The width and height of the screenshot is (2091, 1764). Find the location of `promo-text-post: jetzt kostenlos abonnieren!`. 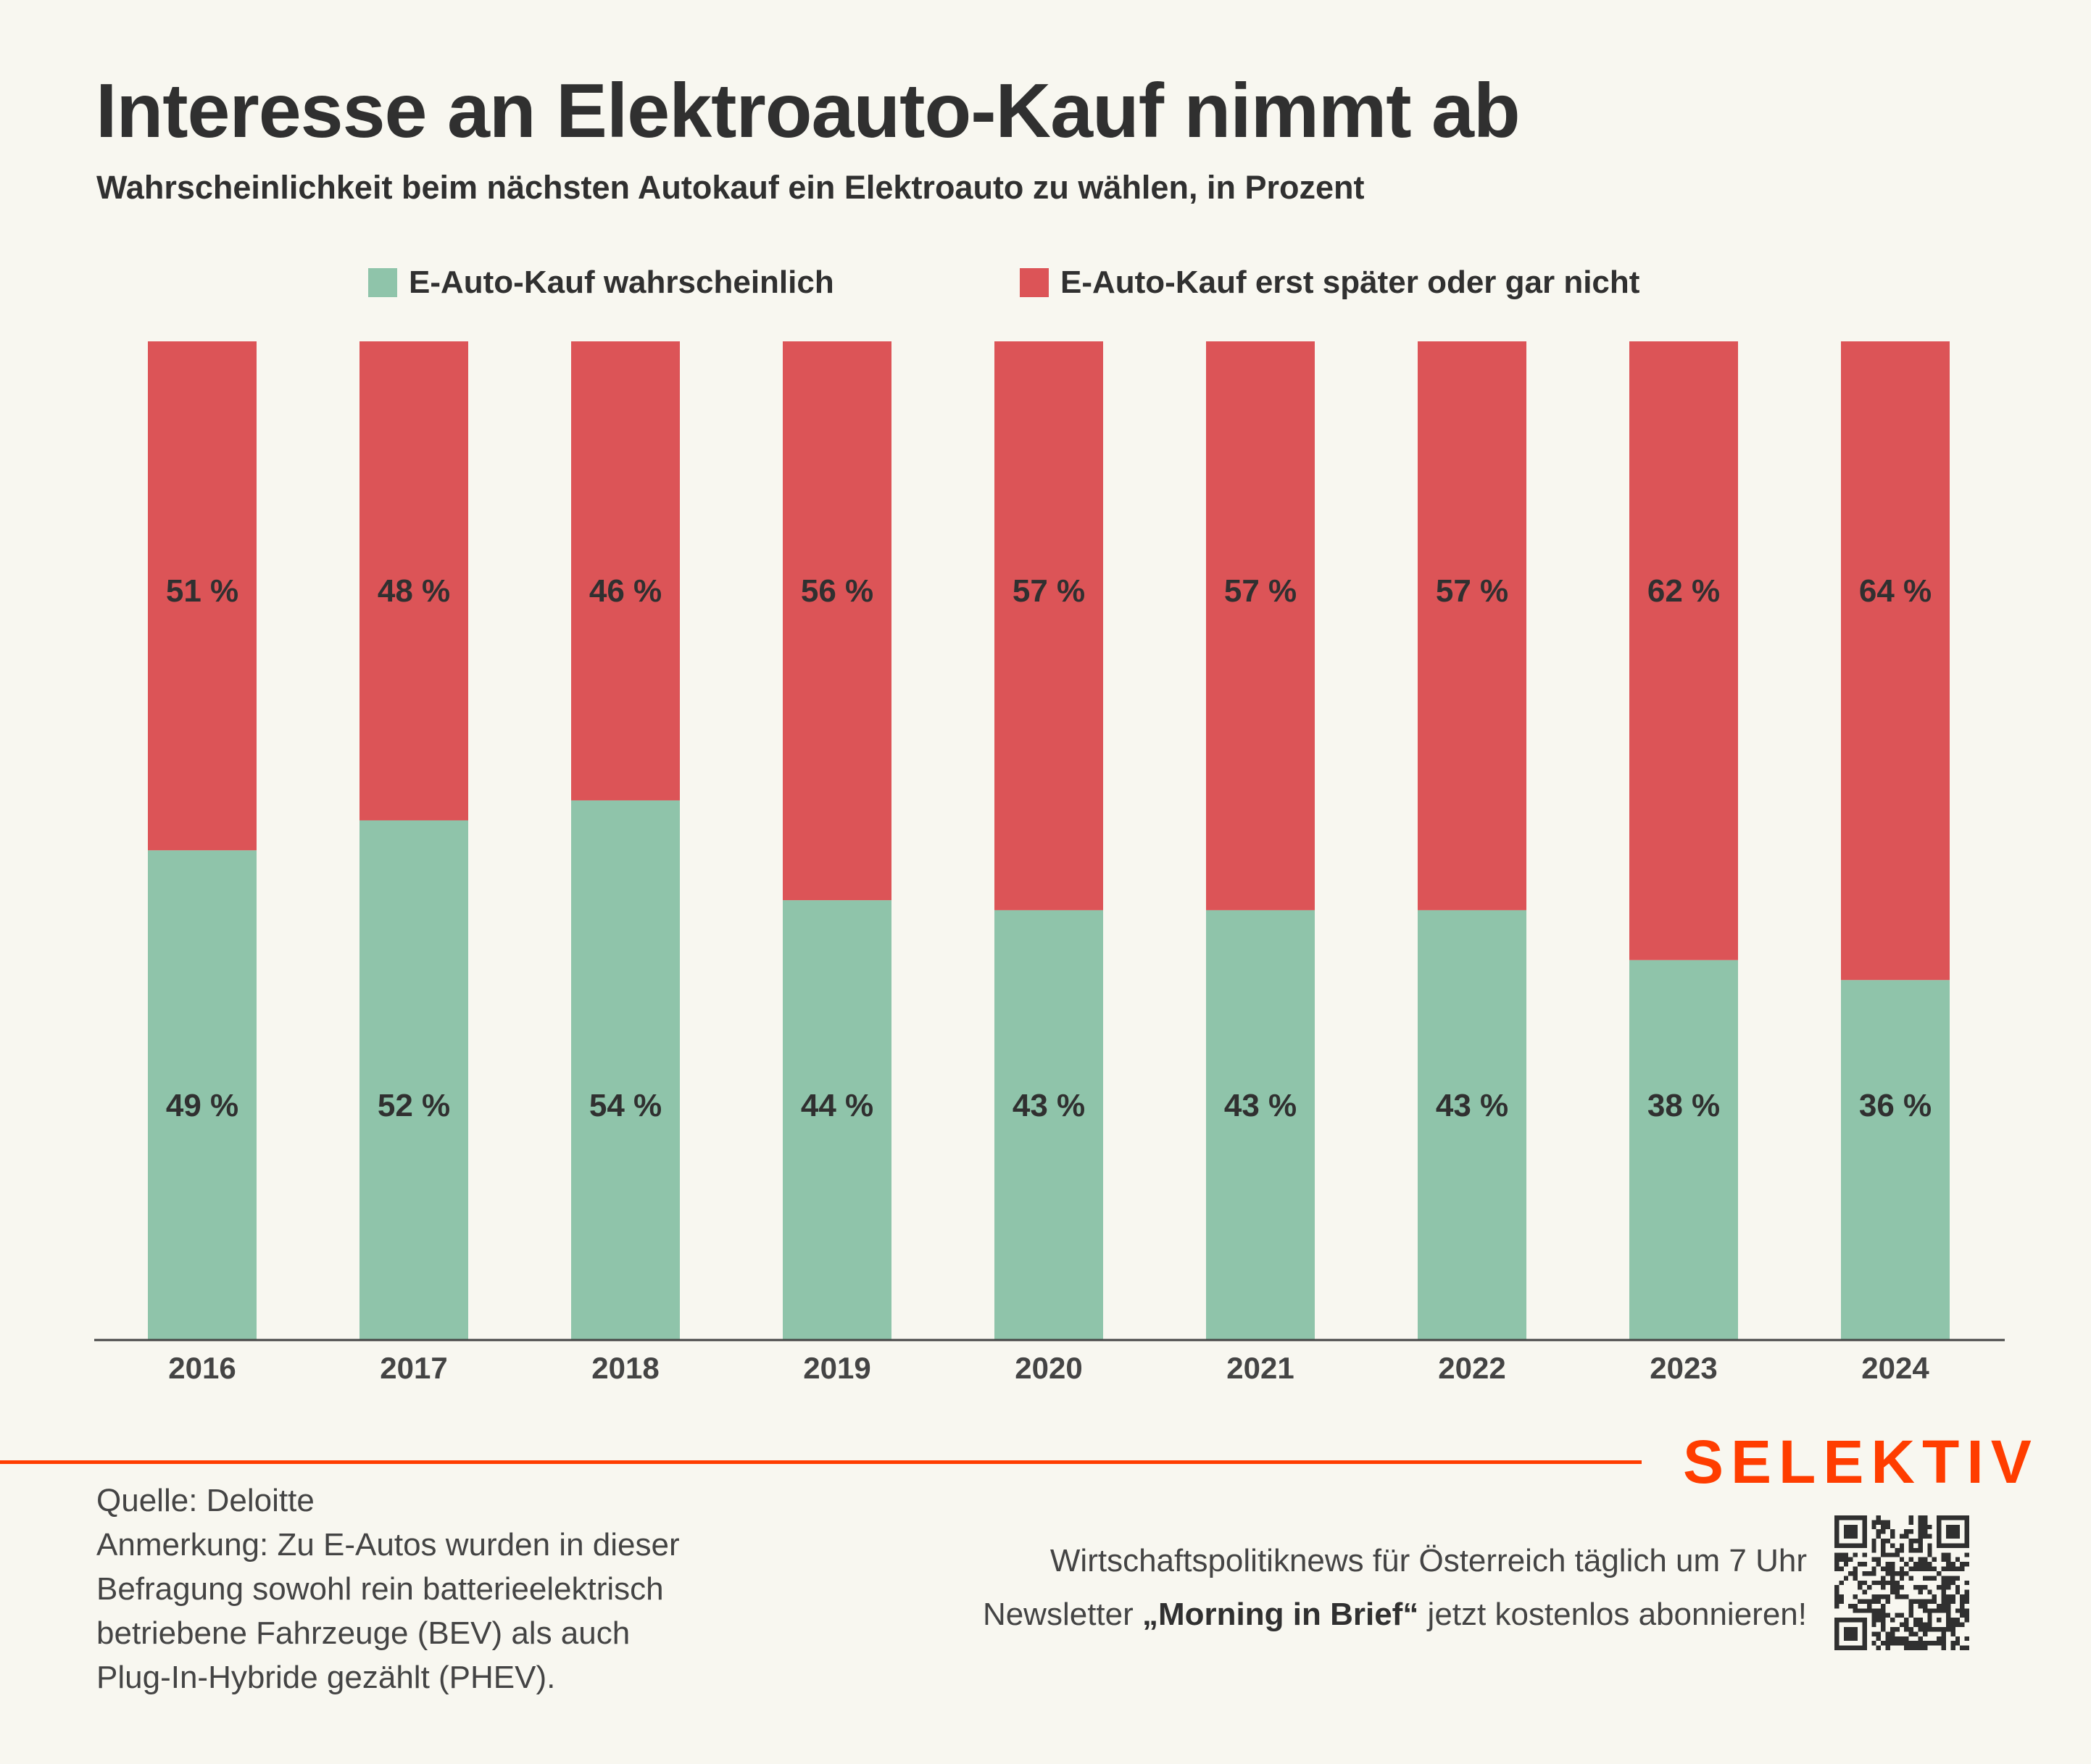

promo-text-post: jetzt kostenlos abonnieren! is located at coordinates (1612, 1614).